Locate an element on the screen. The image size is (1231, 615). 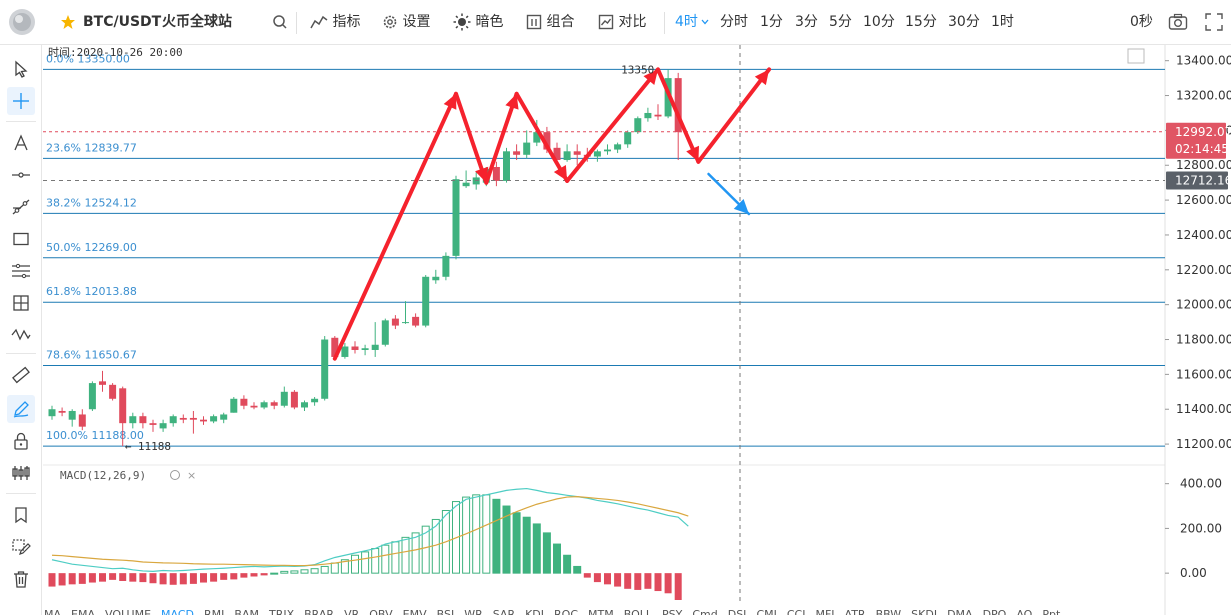
wave-tool is located at coordinates (21, 335).